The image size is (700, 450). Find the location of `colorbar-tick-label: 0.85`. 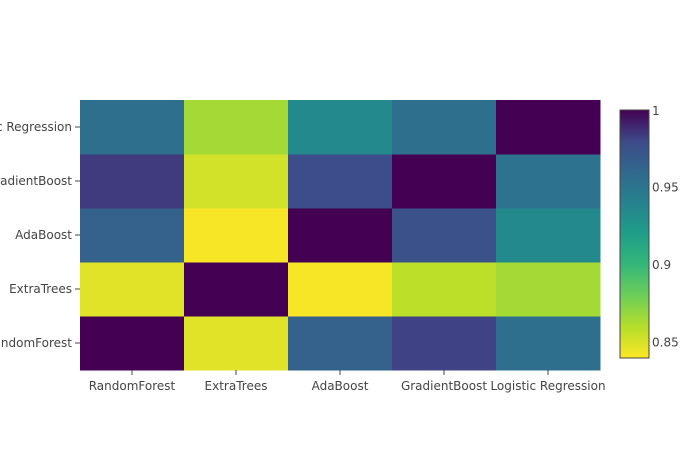

colorbar-tick-label: 0.85 is located at coordinates (665, 343).